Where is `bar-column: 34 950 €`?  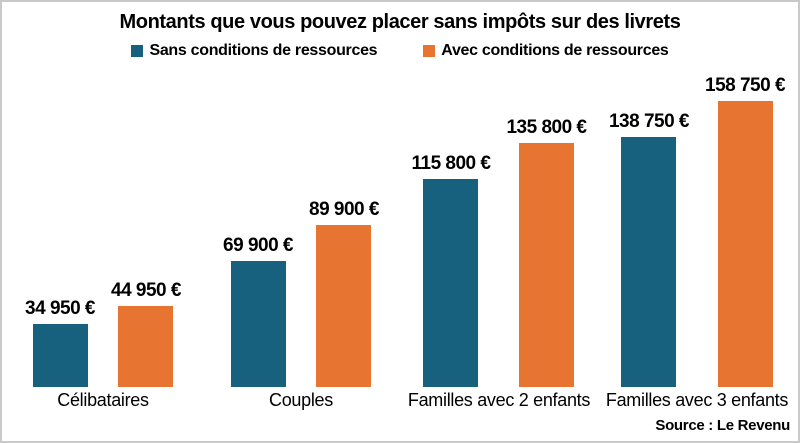 bar-column: 34 950 € is located at coordinates (60, 342).